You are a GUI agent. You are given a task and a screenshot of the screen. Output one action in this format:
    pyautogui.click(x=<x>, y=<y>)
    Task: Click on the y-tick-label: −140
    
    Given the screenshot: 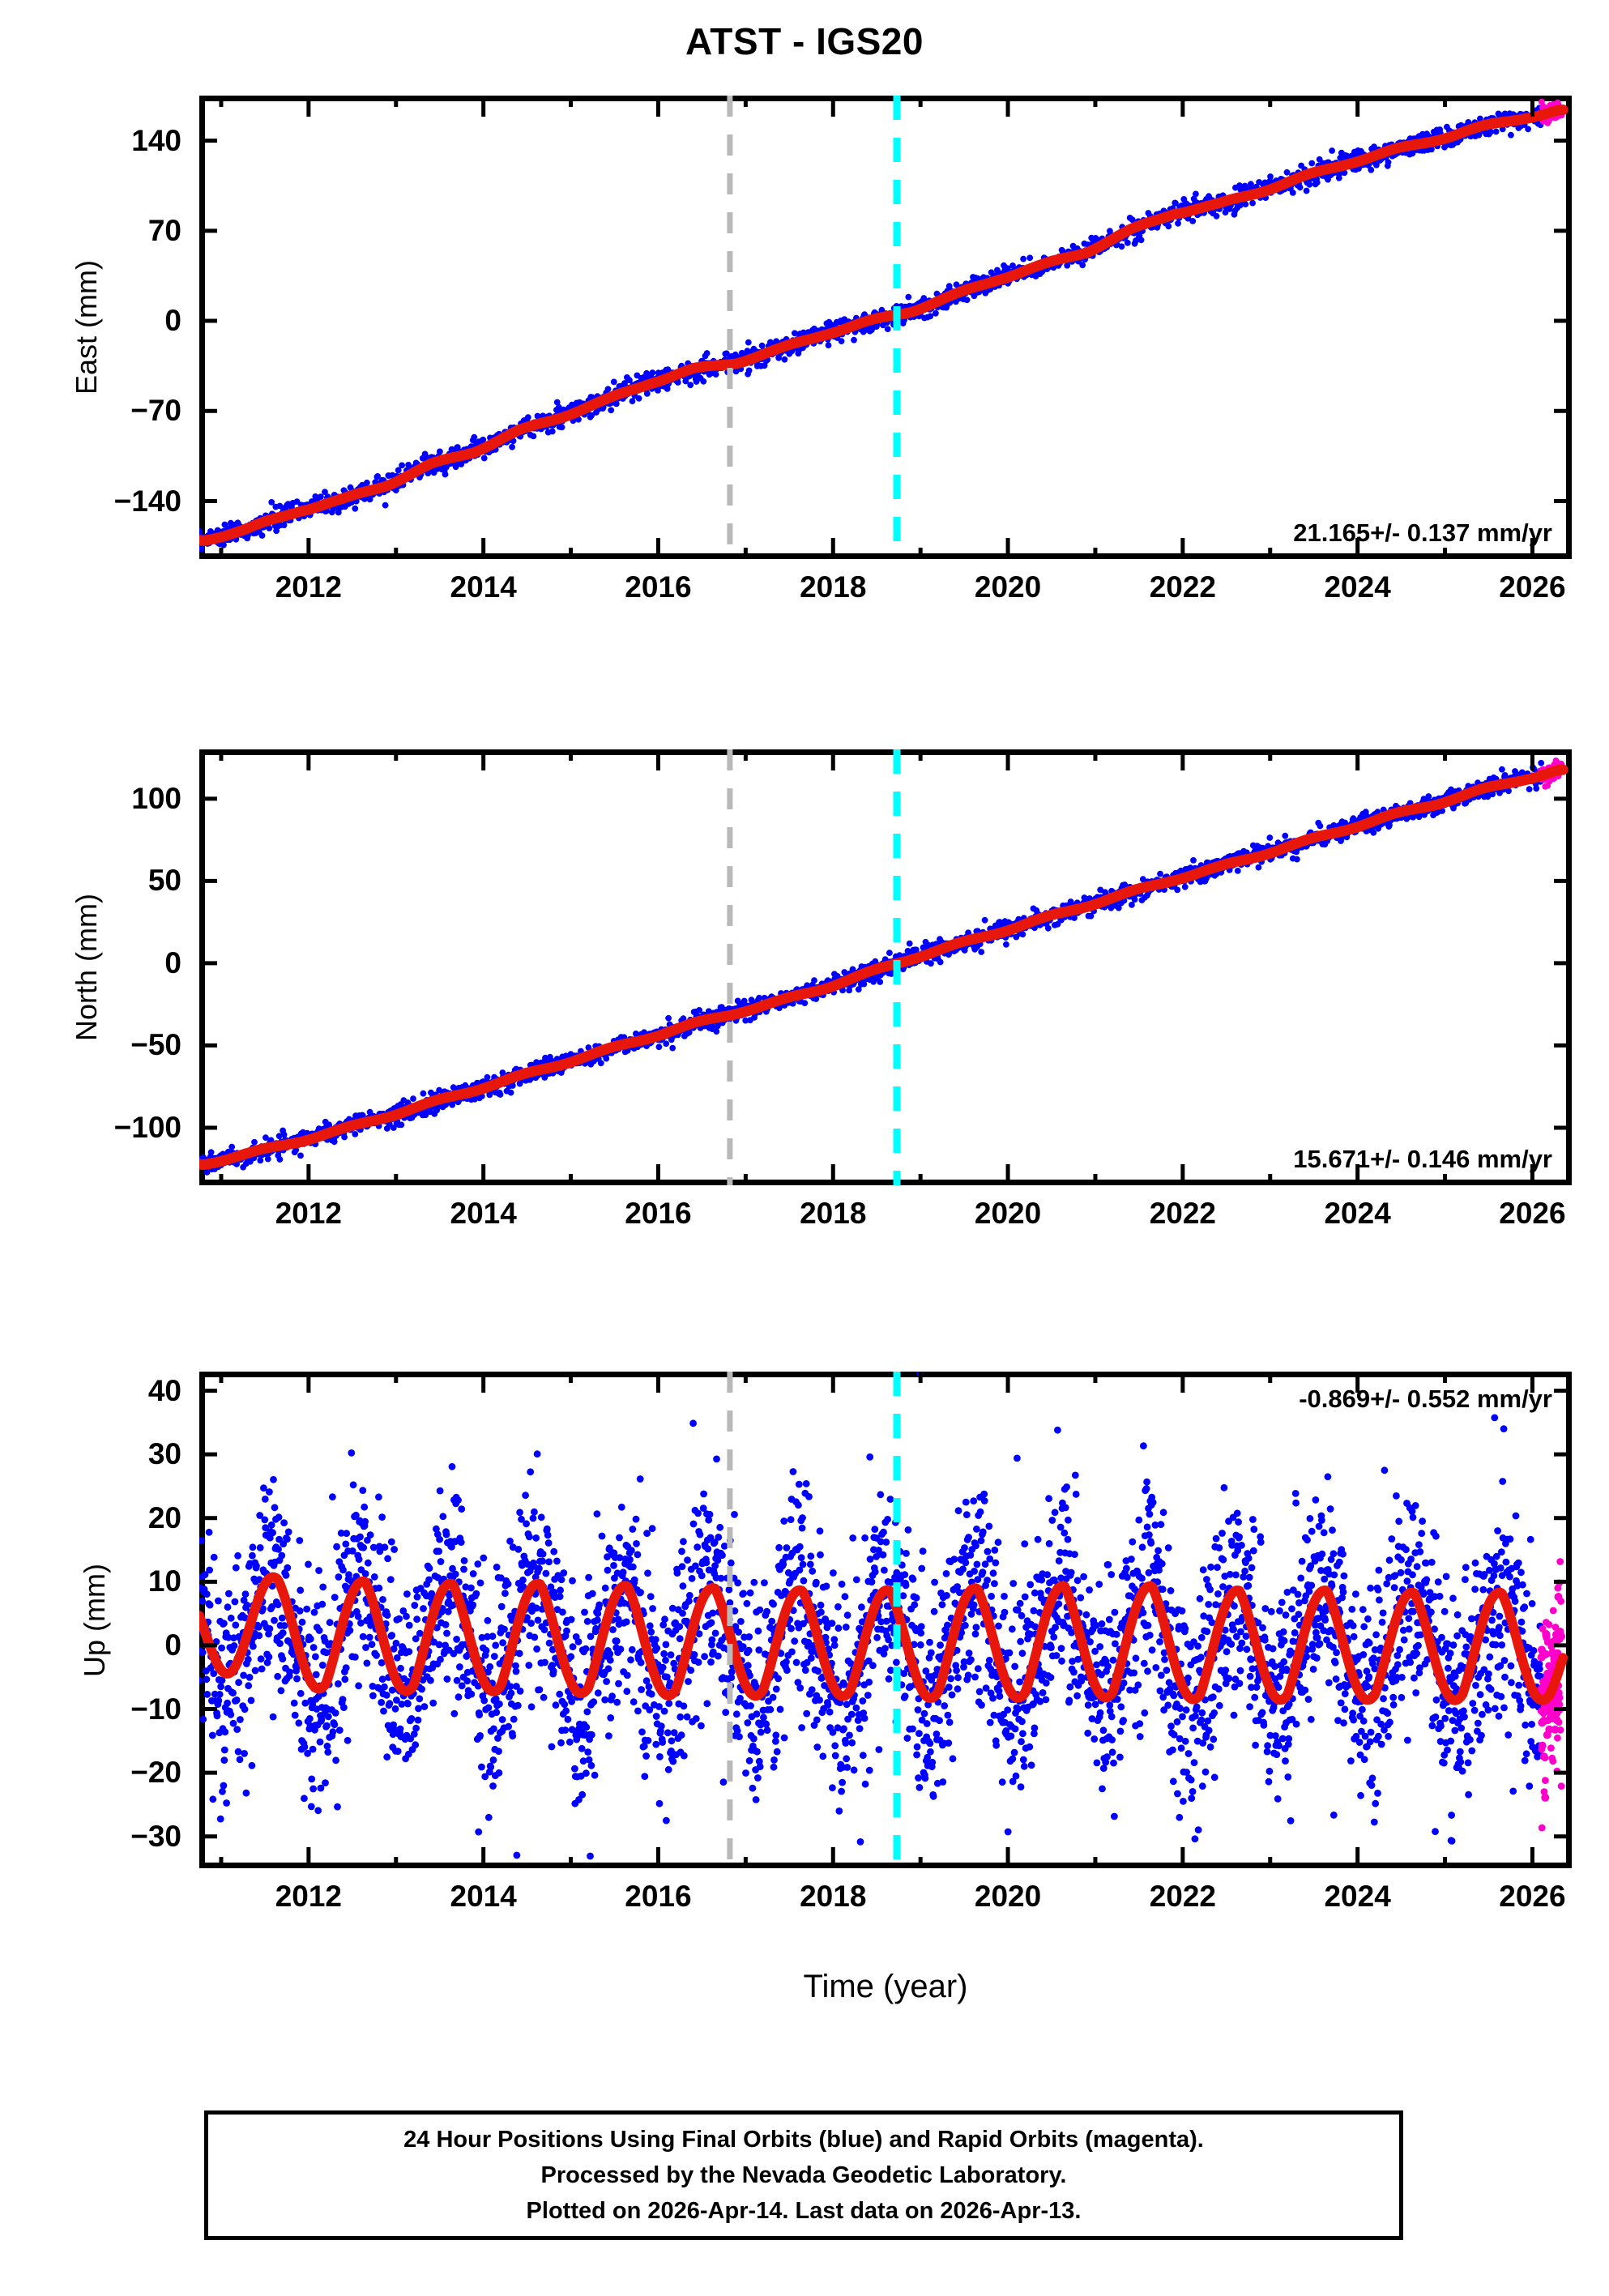 What is the action you would take?
    pyautogui.click(x=147, y=501)
    